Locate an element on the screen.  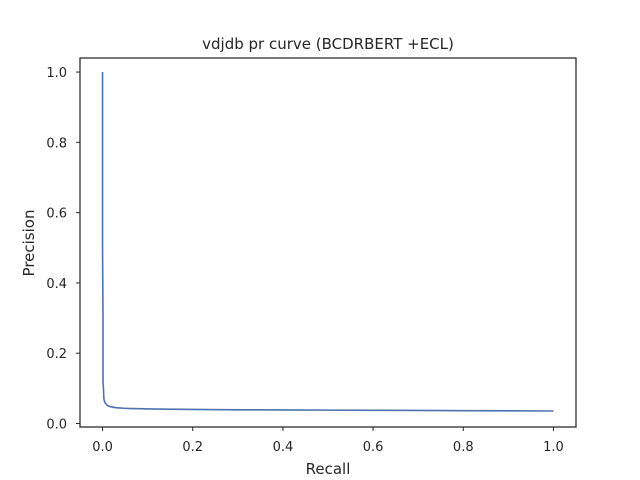
y-tick-label: 0.6 is located at coordinates (56, 214).